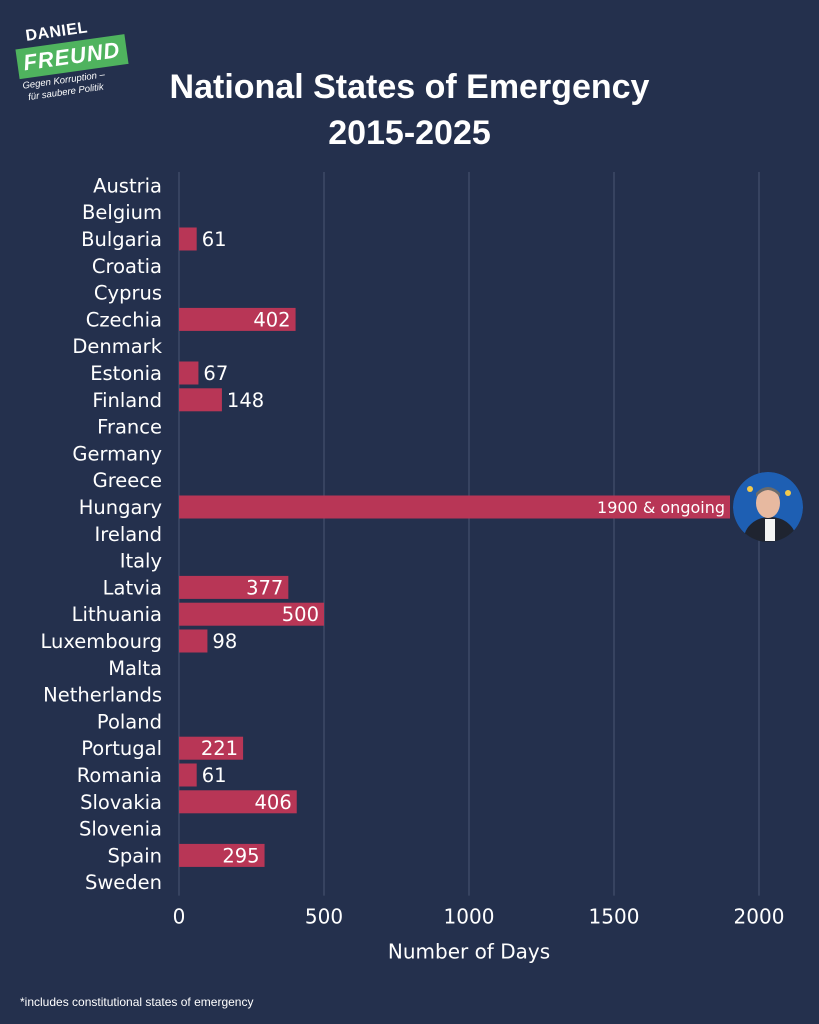  What do you see at coordinates (127, 185) in the screenshot?
I see `category-label: Austria` at bounding box center [127, 185].